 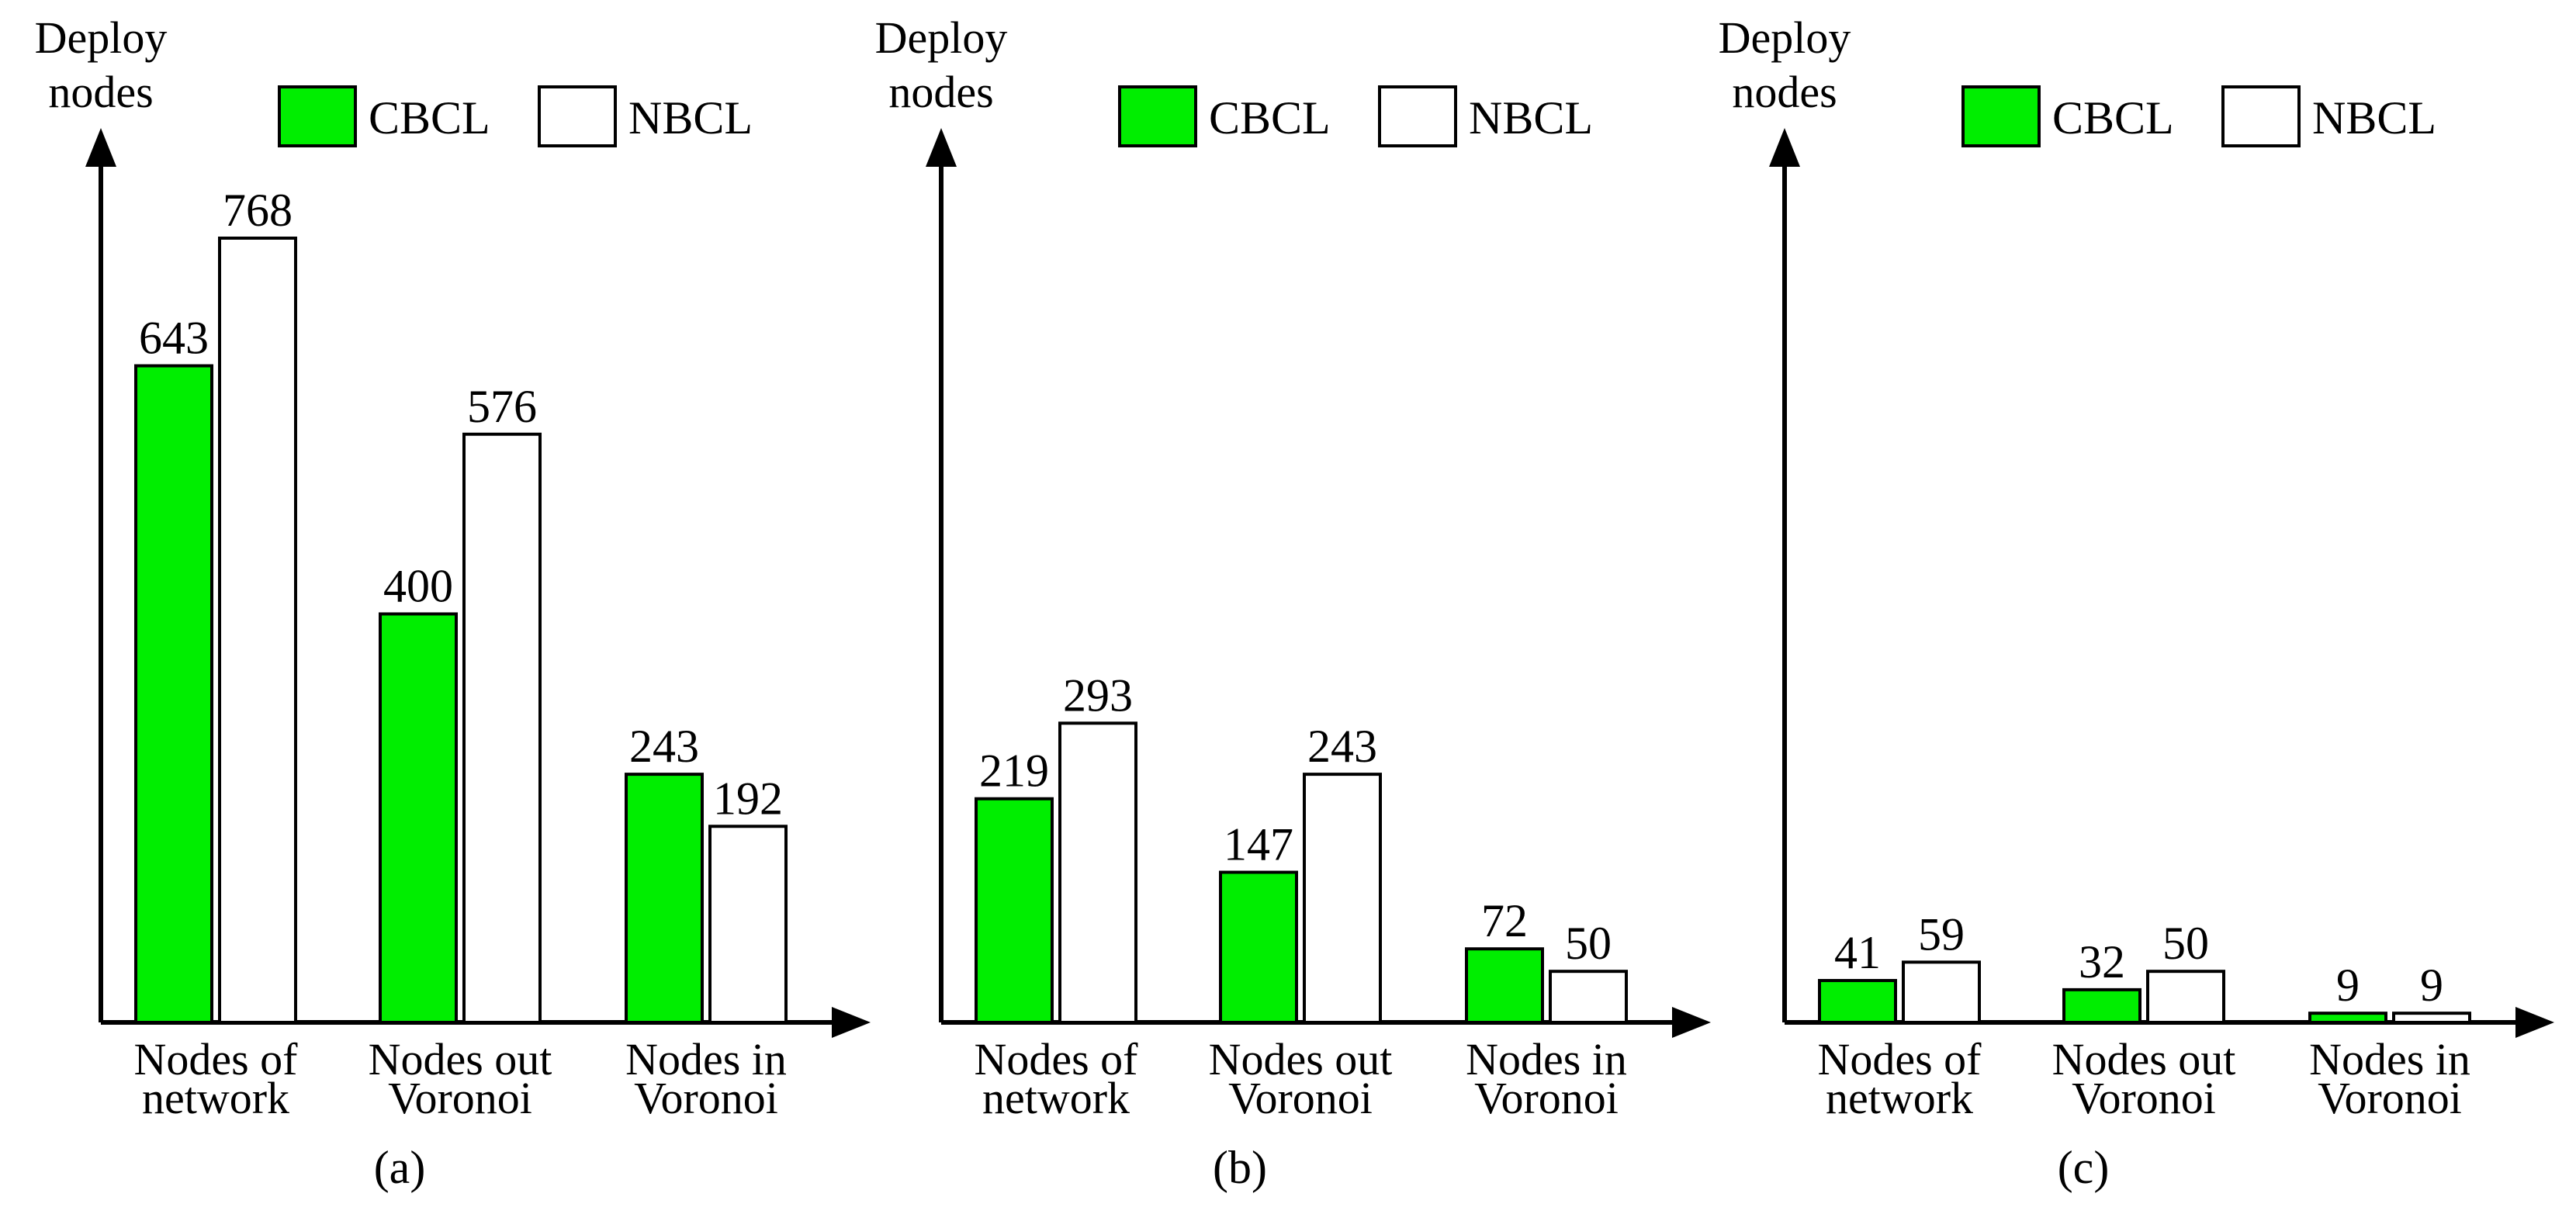 What do you see at coordinates (1588, 944) in the screenshot?
I see `data-label-nbcl-2: 50` at bounding box center [1588, 944].